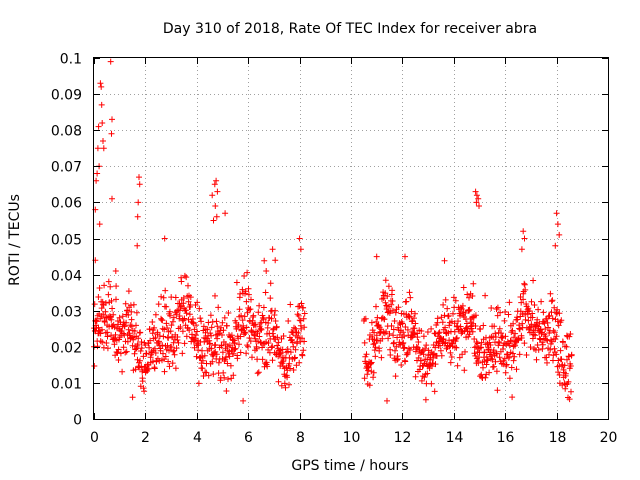 This screenshot has height=480, width=640. What do you see at coordinates (66, 240) in the screenshot?
I see `y-tick-labels: 0 0.01 0.02 0.03 0.04 0.05 0.06 0.07 0.08 0.09 0.1` at bounding box center [66, 240].